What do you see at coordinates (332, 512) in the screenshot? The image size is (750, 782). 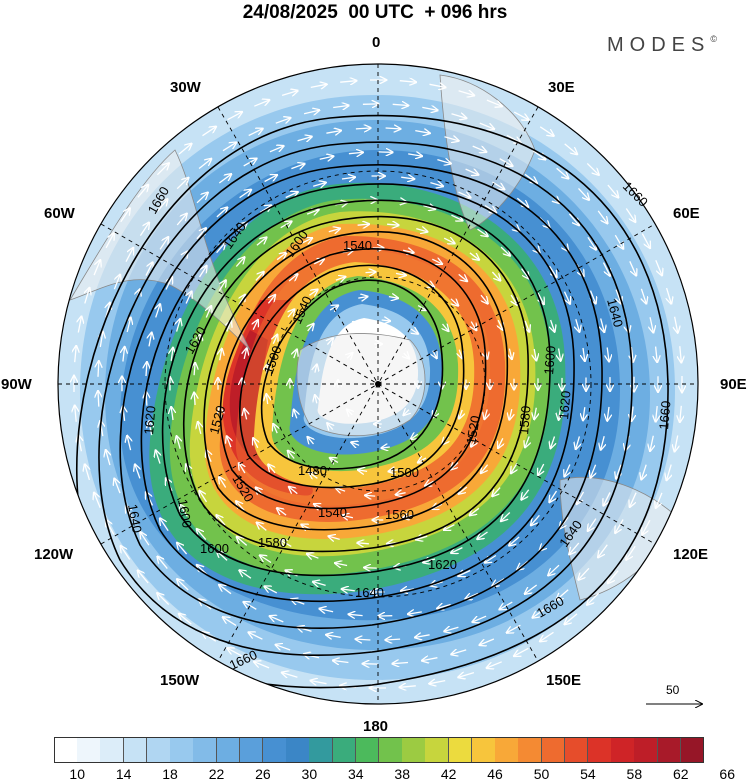 I see `contour-label: 1540` at bounding box center [332, 512].